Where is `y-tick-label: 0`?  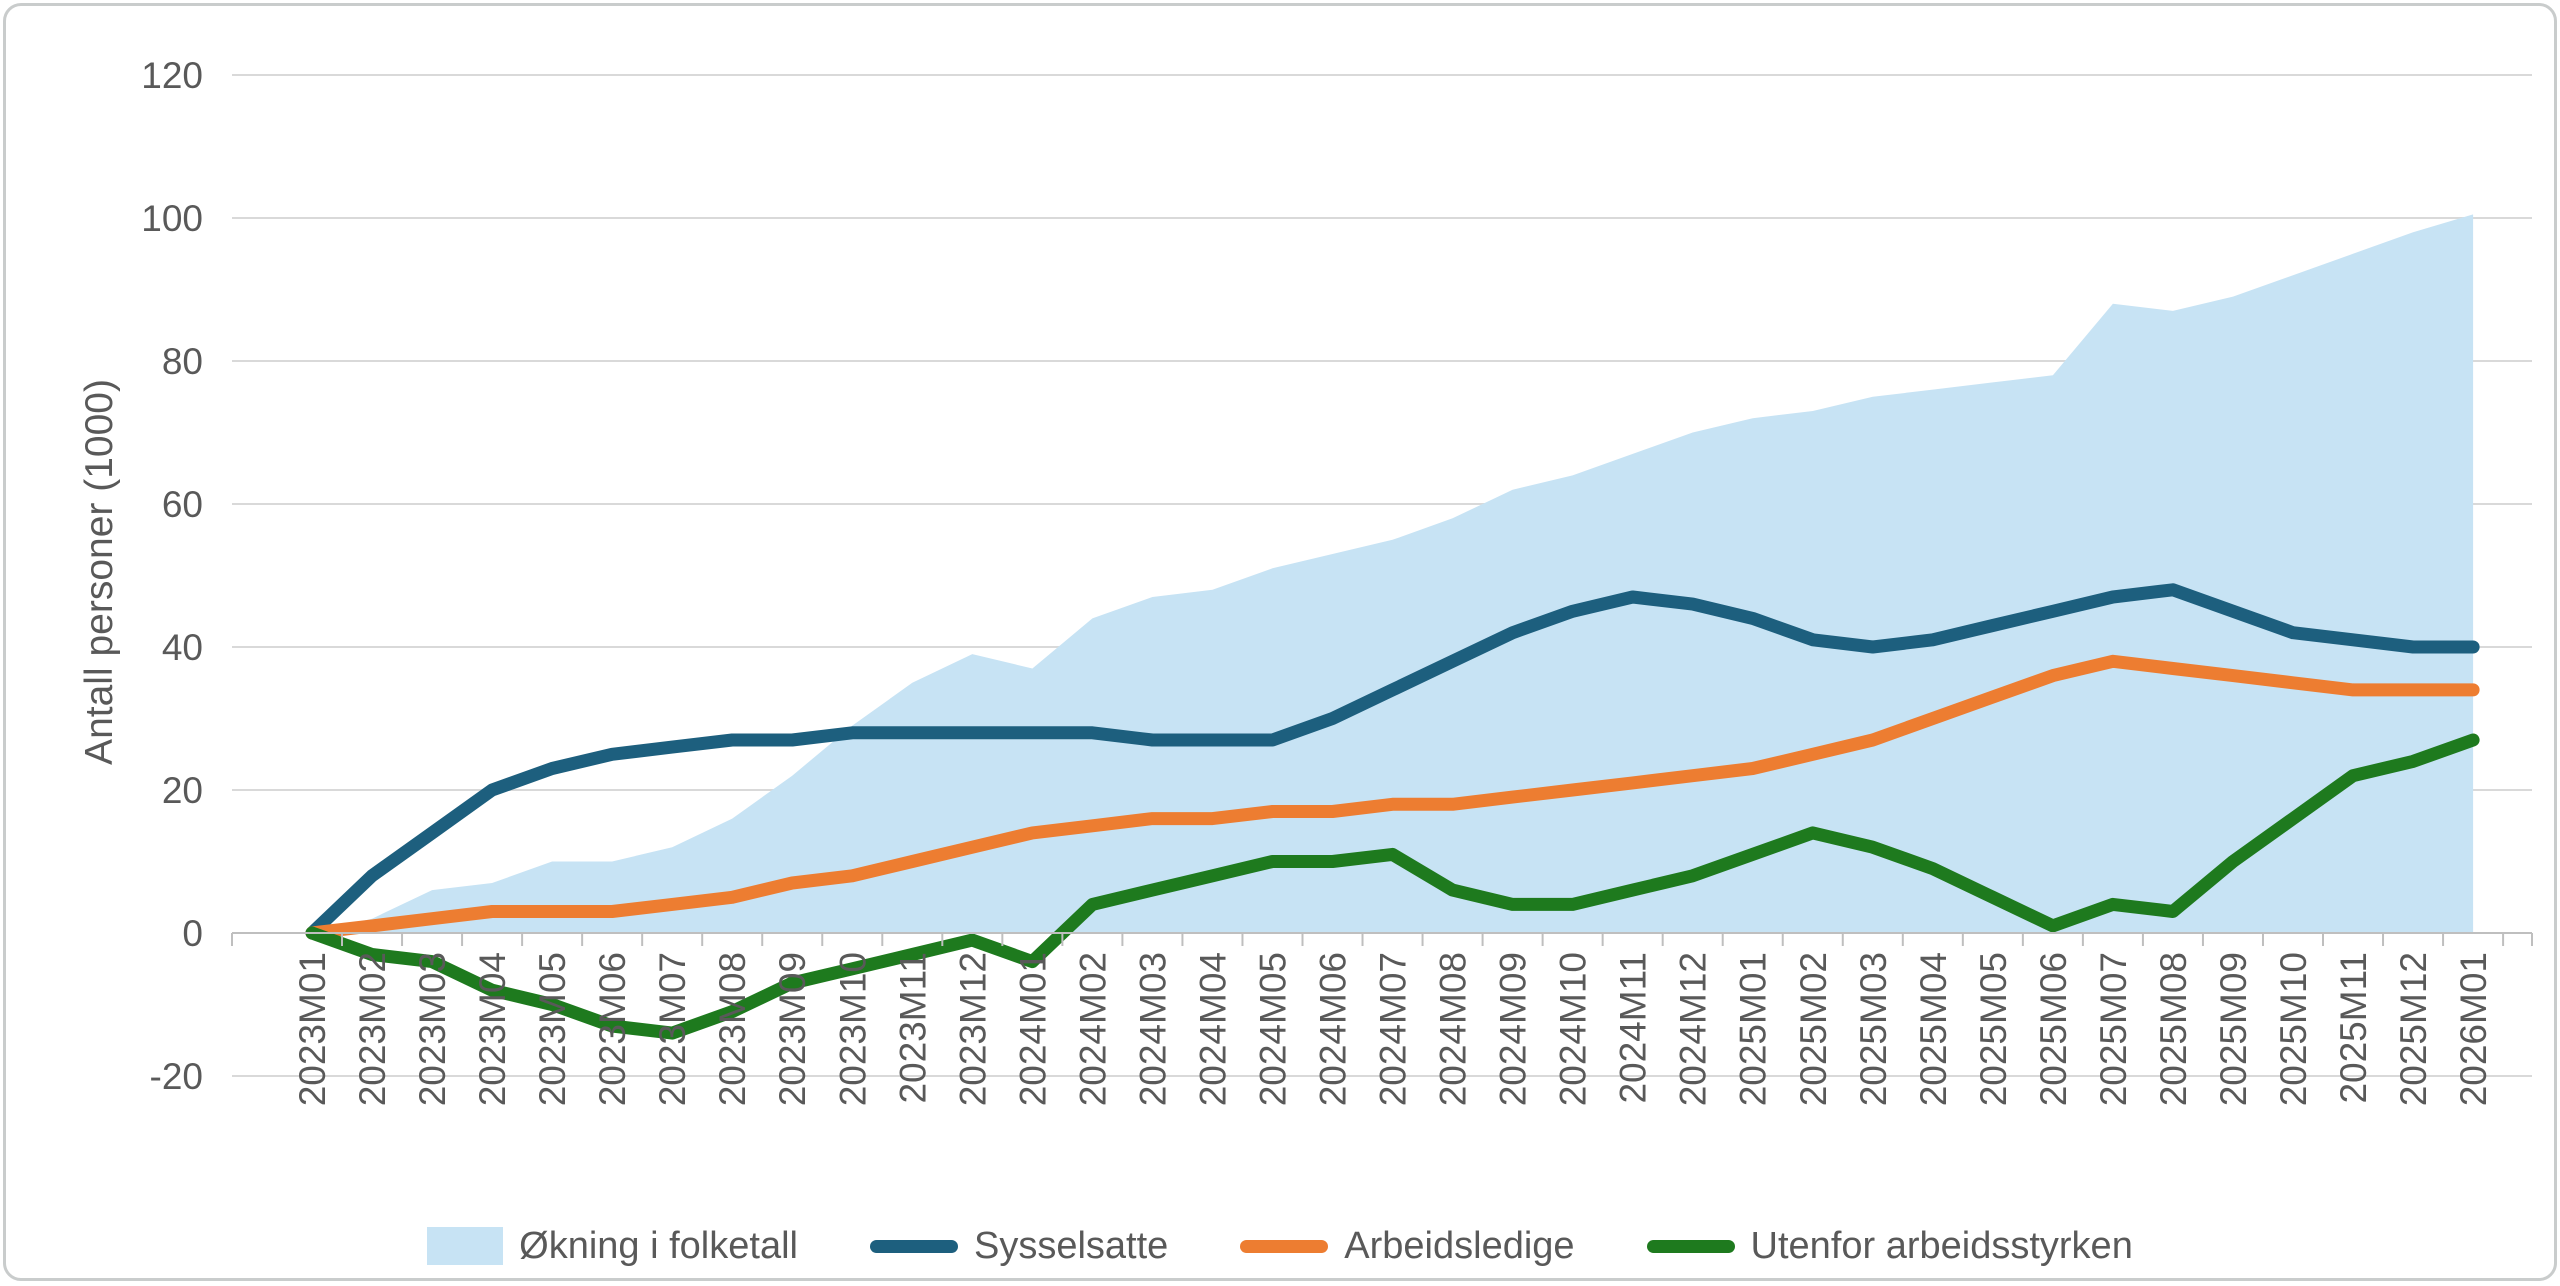 y-tick-label: 0 is located at coordinates (192, 933).